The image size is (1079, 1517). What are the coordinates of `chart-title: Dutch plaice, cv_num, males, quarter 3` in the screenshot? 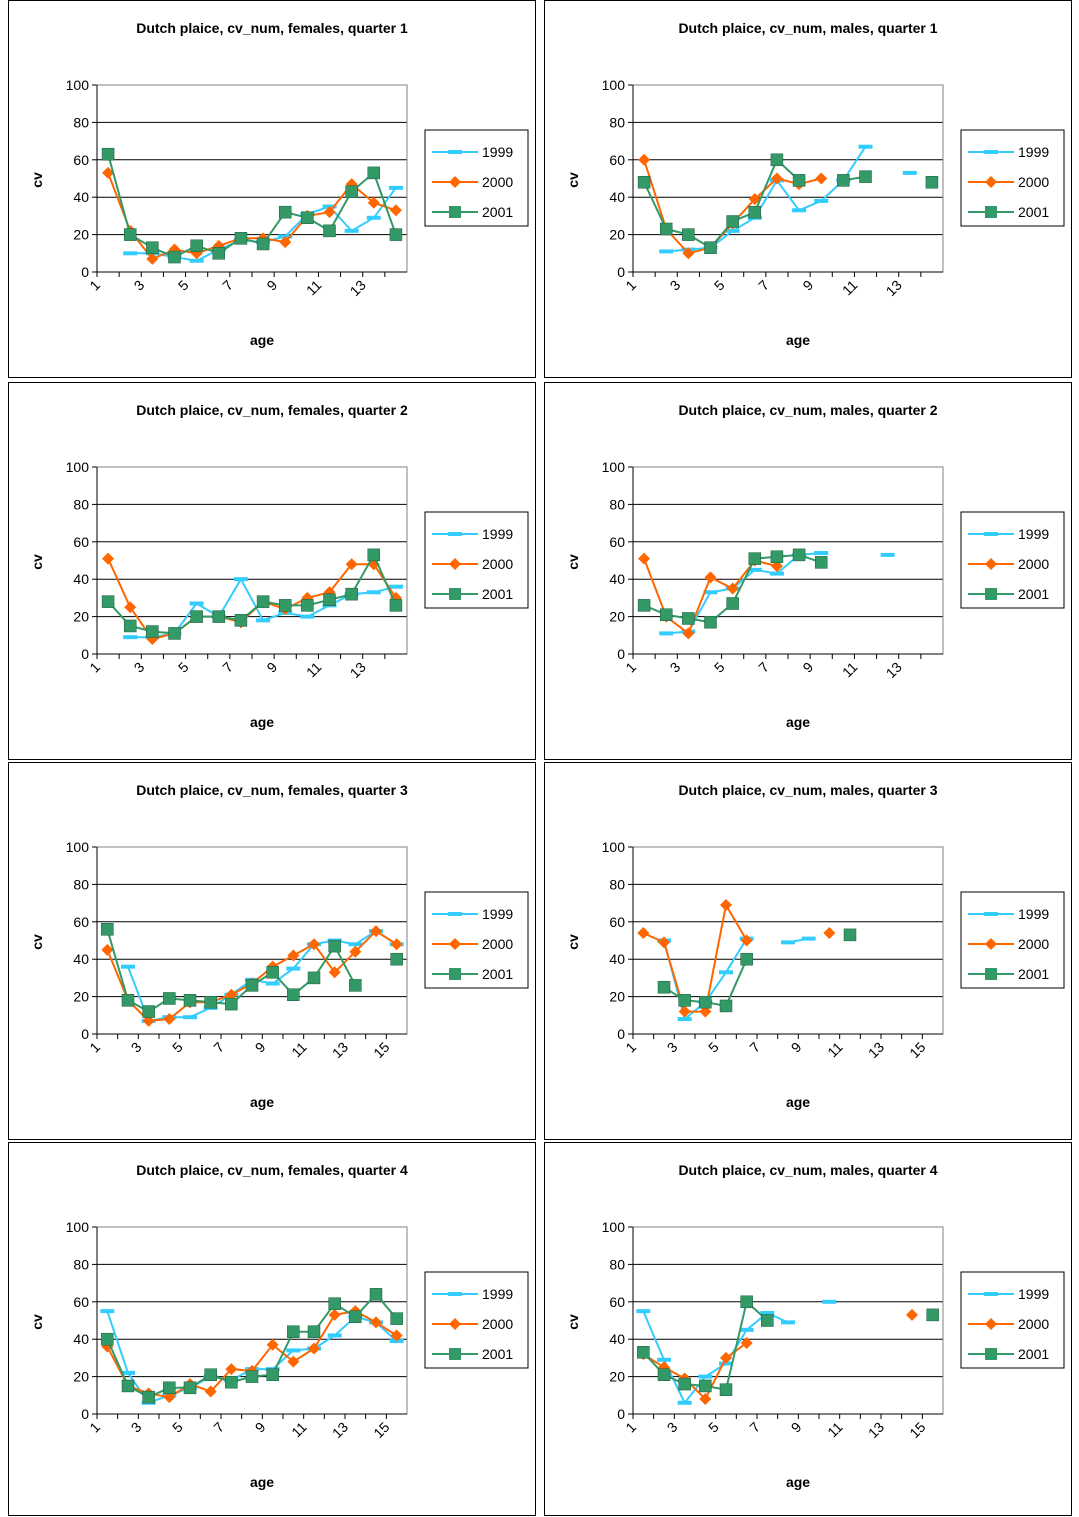 It's located at (807, 790).